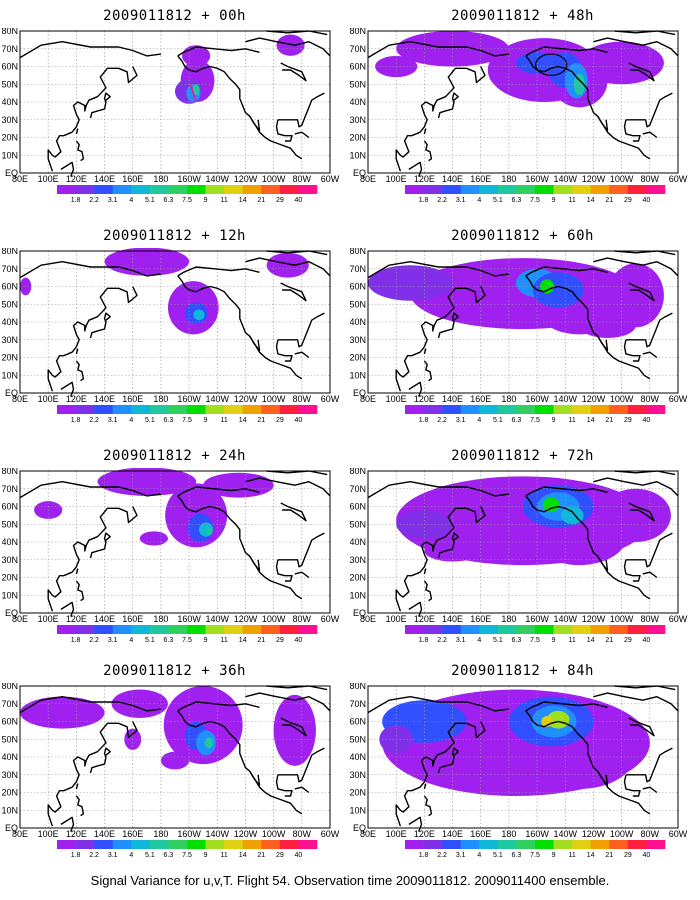 The image size is (700, 900). What do you see at coordinates (243, 420) in the screenshot?
I see `colorbar-label: 14` at bounding box center [243, 420].